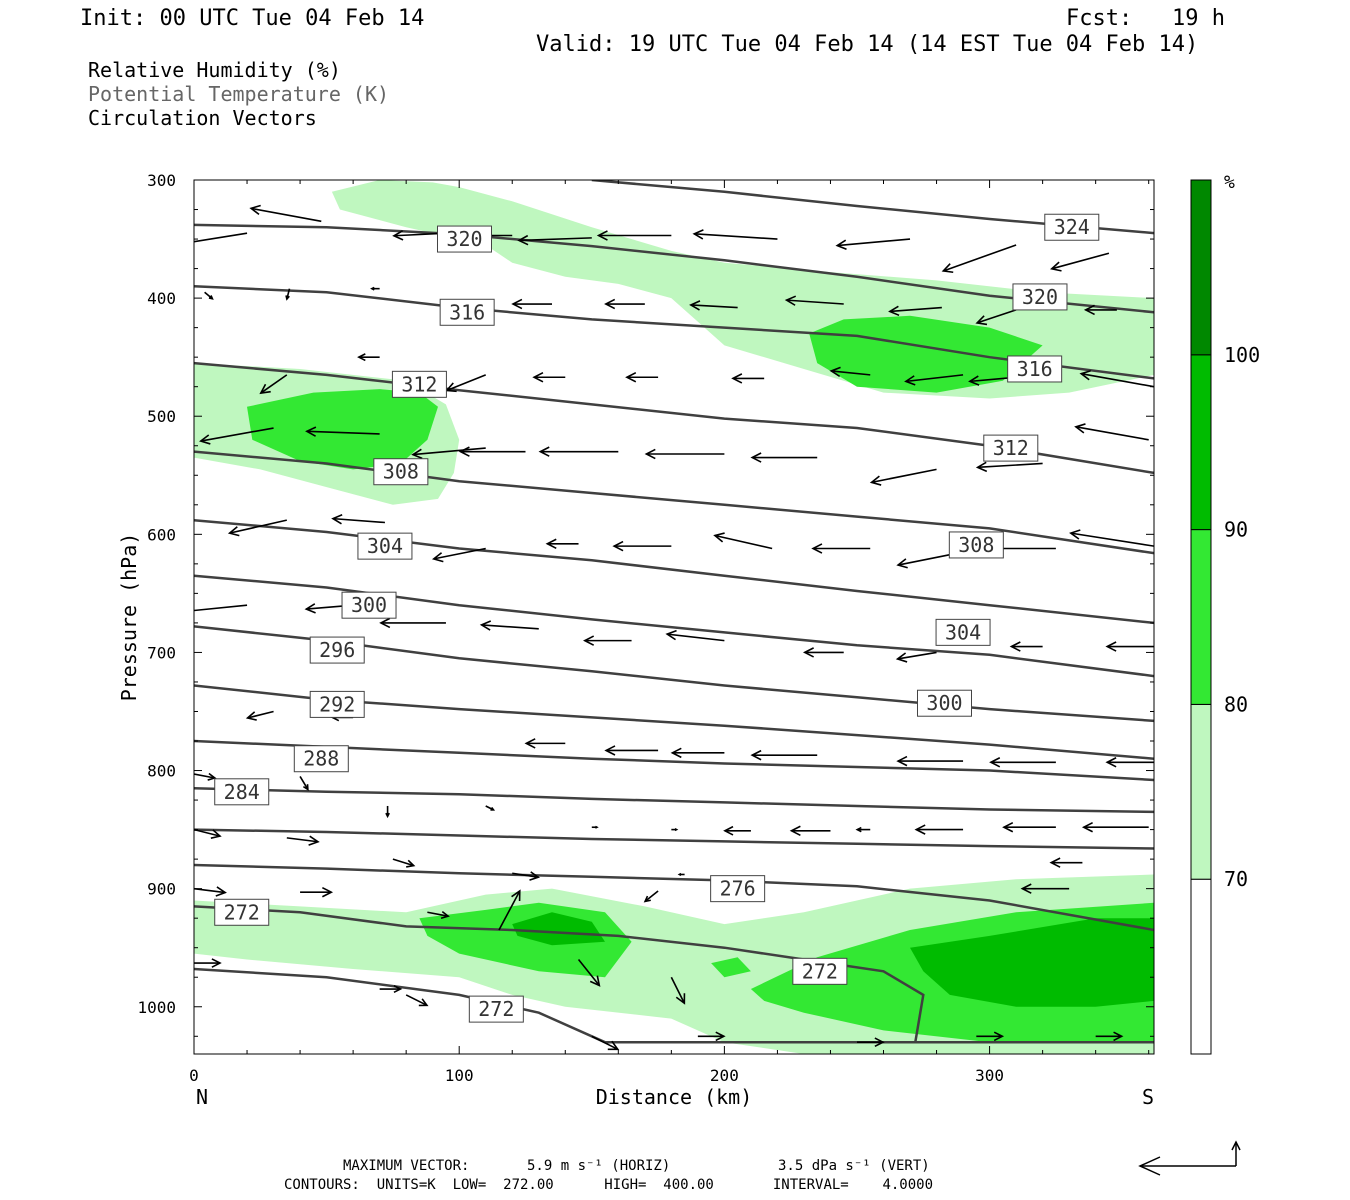  What do you see at coordinates (467, 312) in the screenshot?
I see `theta-label-316-3: 316` at bounding box center [467, 312].